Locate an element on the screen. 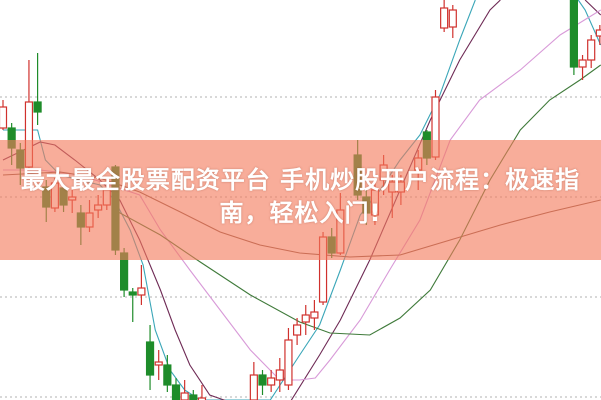 The width and height of the screenshot is (601, 400). title-line-2: 南，轻松入门! is located at coordinates (300, 213).